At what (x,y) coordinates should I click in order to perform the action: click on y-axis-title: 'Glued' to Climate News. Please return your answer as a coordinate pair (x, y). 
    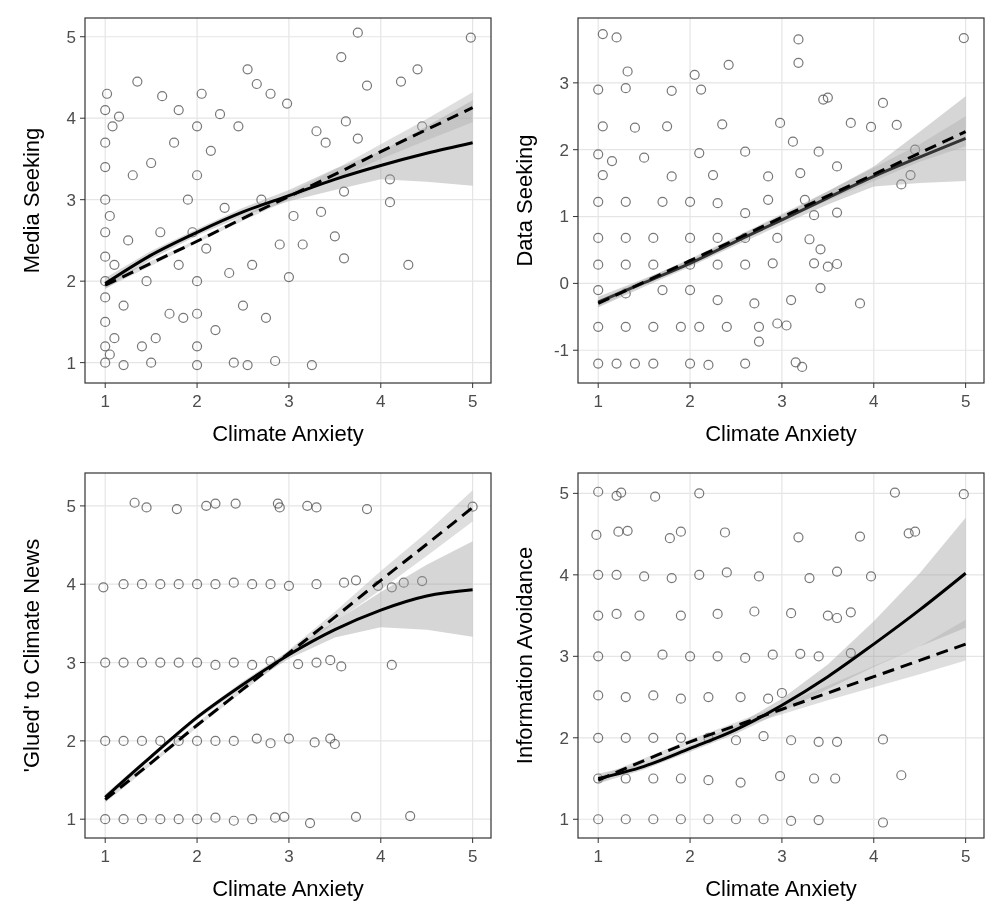
    Looking at the image, I should click on (31, 655).